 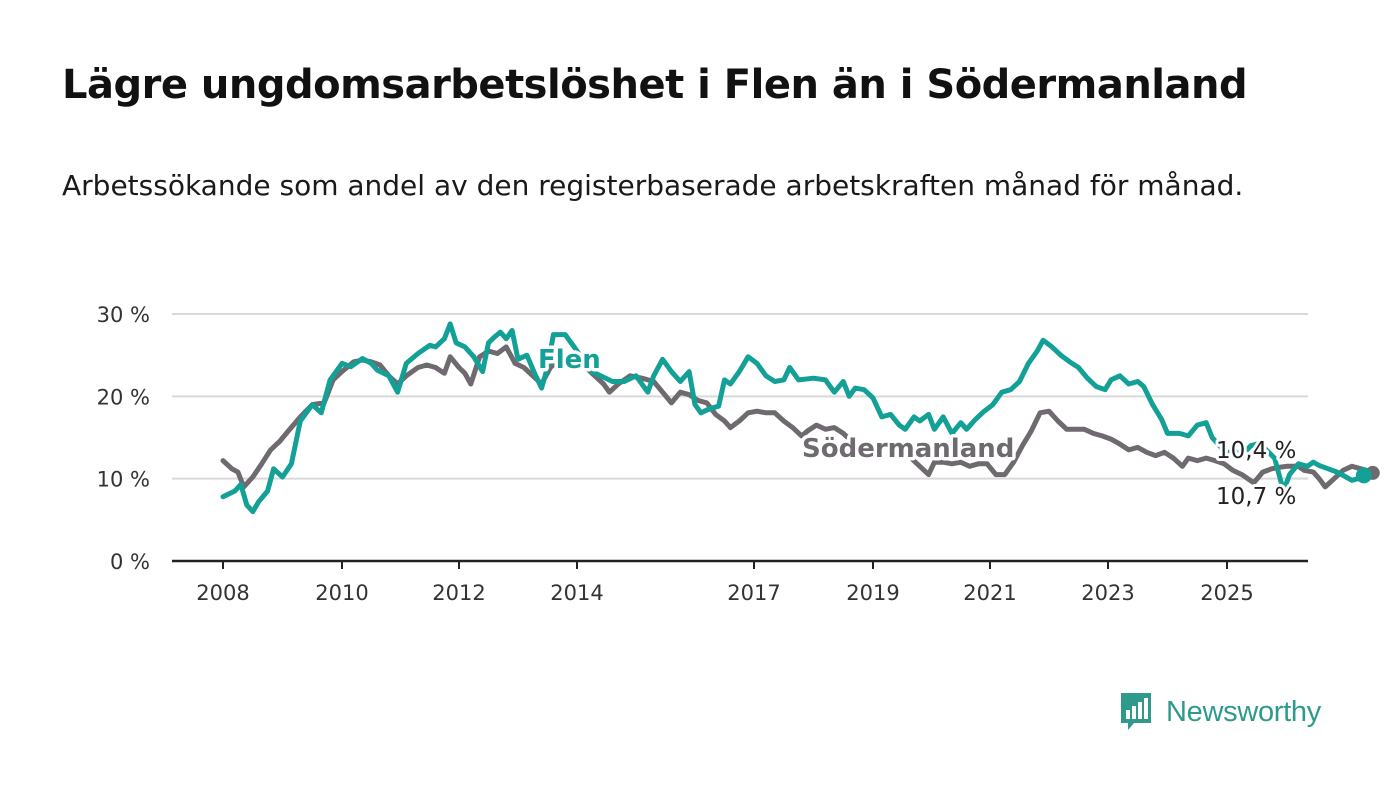 I want to click on brand-name: Newsworthy, so click(x=1243, y=711).